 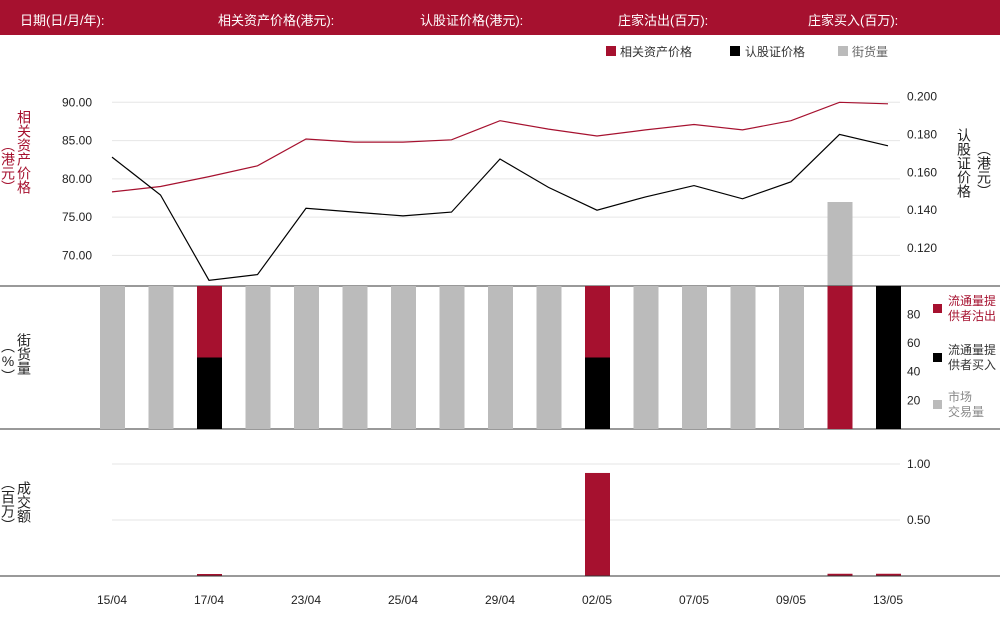 What do you see at coordinates (500, 600) in the screenshot?
I see `x-tick-label: 29/04` at bounding box center [500, 600].